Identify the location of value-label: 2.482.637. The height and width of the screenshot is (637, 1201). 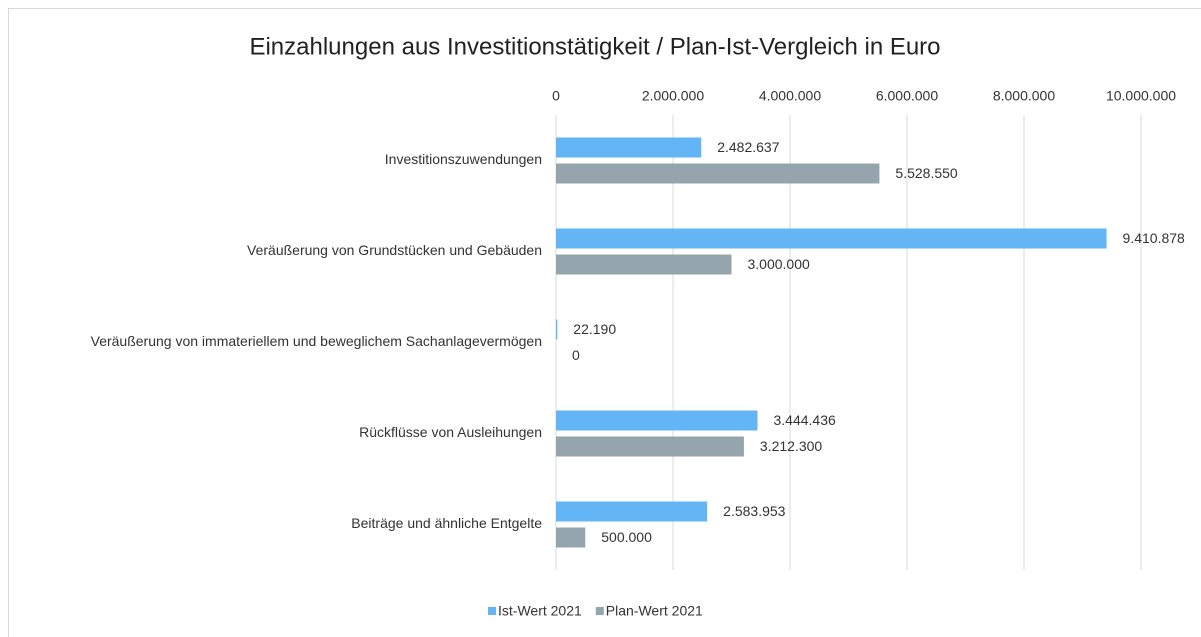
(748, 147).